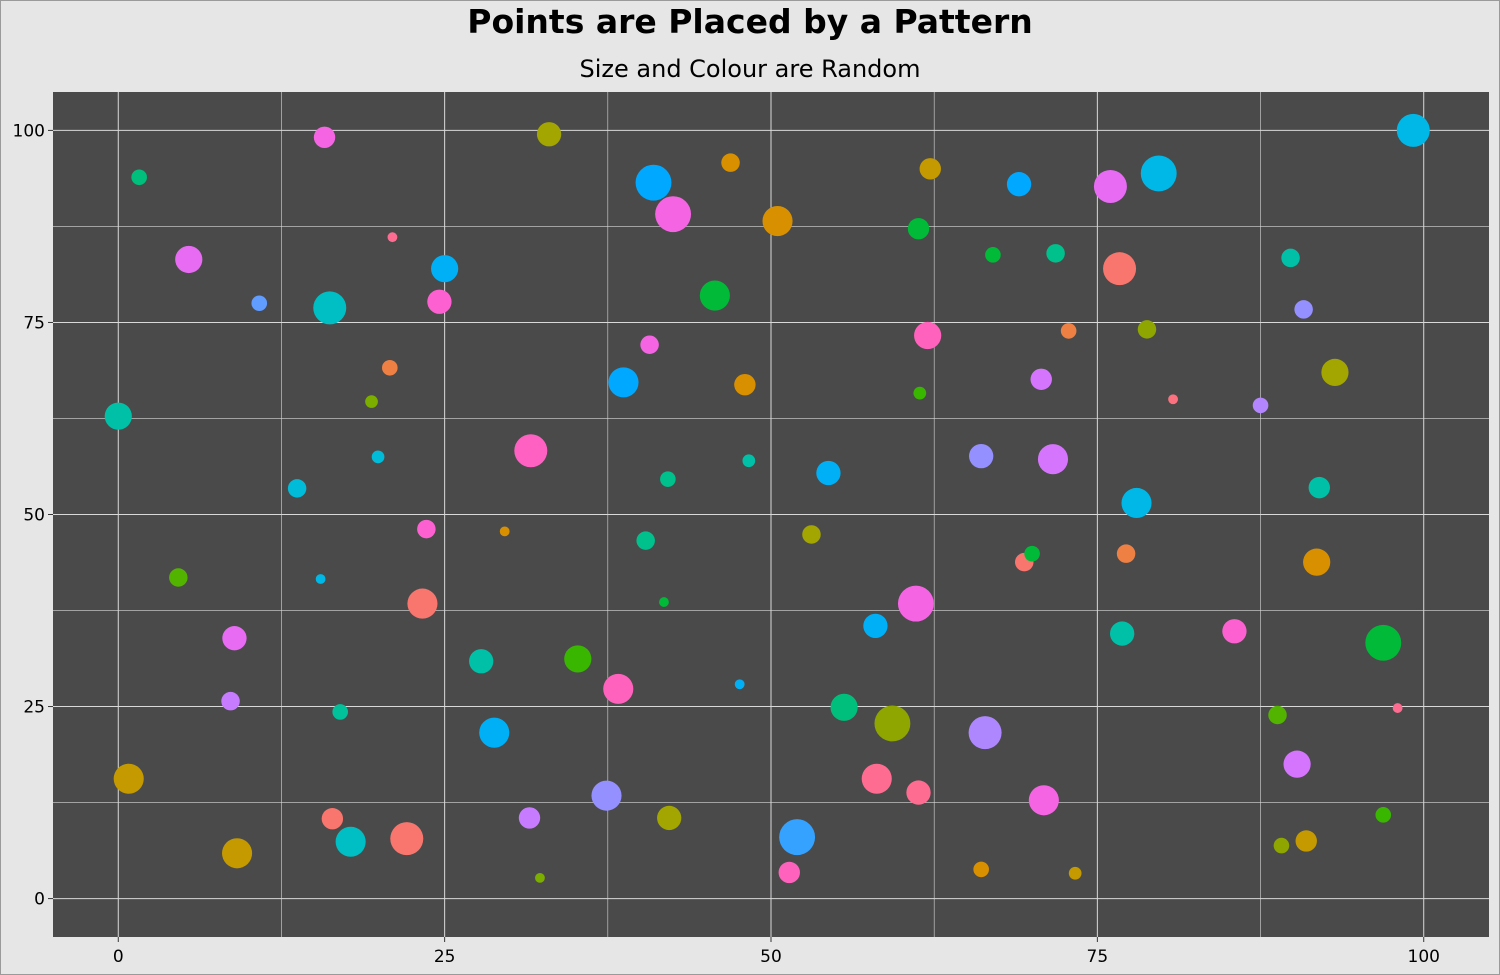 Image resolution: width=1500 pixels, height=975 pixels. I want to click on x-axis-ticks: 0 25 50 75 100, so click(776, 952).